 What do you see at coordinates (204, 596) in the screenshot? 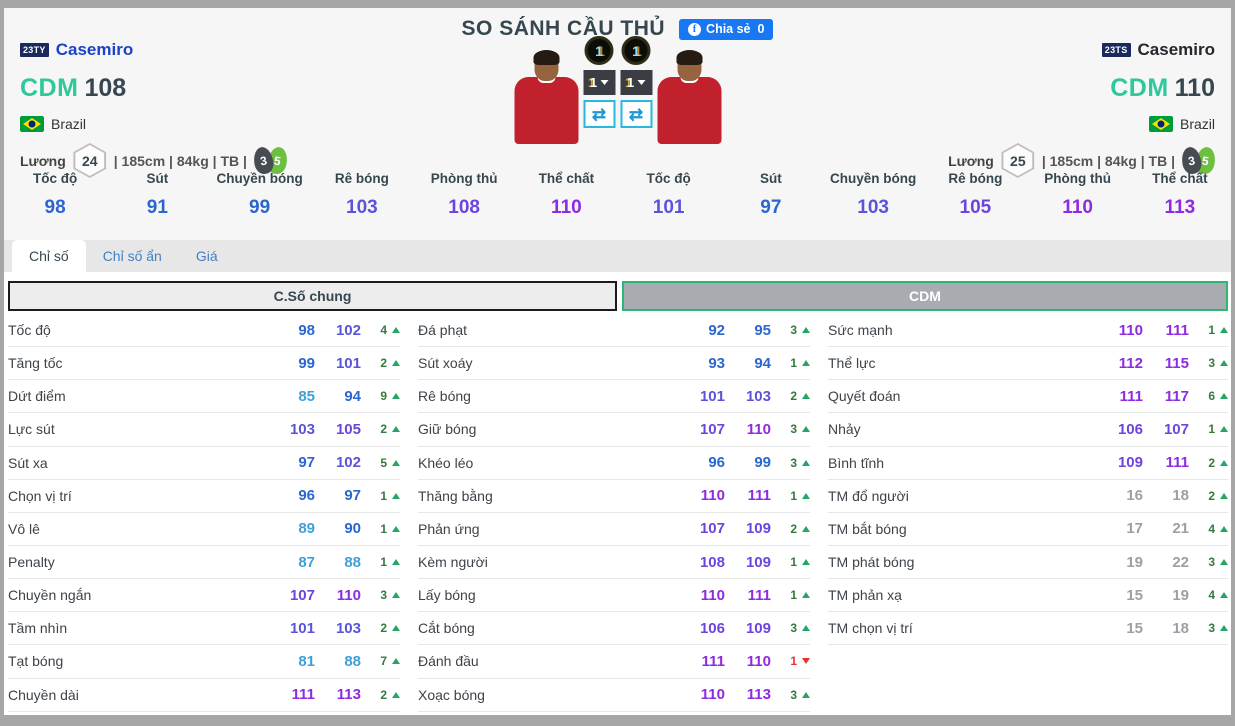
I see `stat-row: Chuyền ngắn 107 110 3` at bounding box center [204, 596].